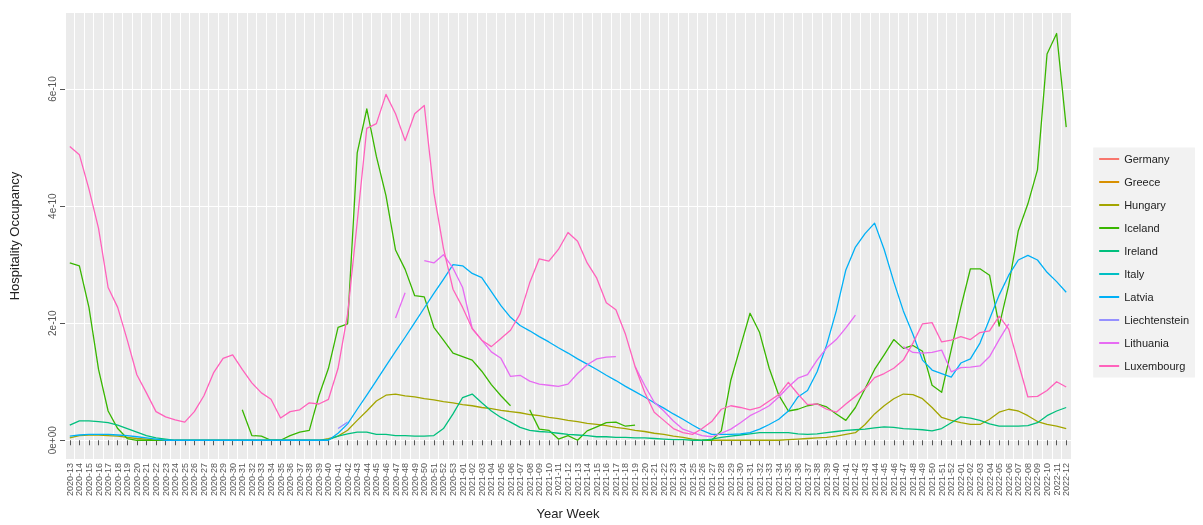 This screenshot has height=525, width=1203. What do you see at coordinates (414, 480) in the screenshot?
I see `x-tick-label: 2020-49` at bounding box center [414, 480].